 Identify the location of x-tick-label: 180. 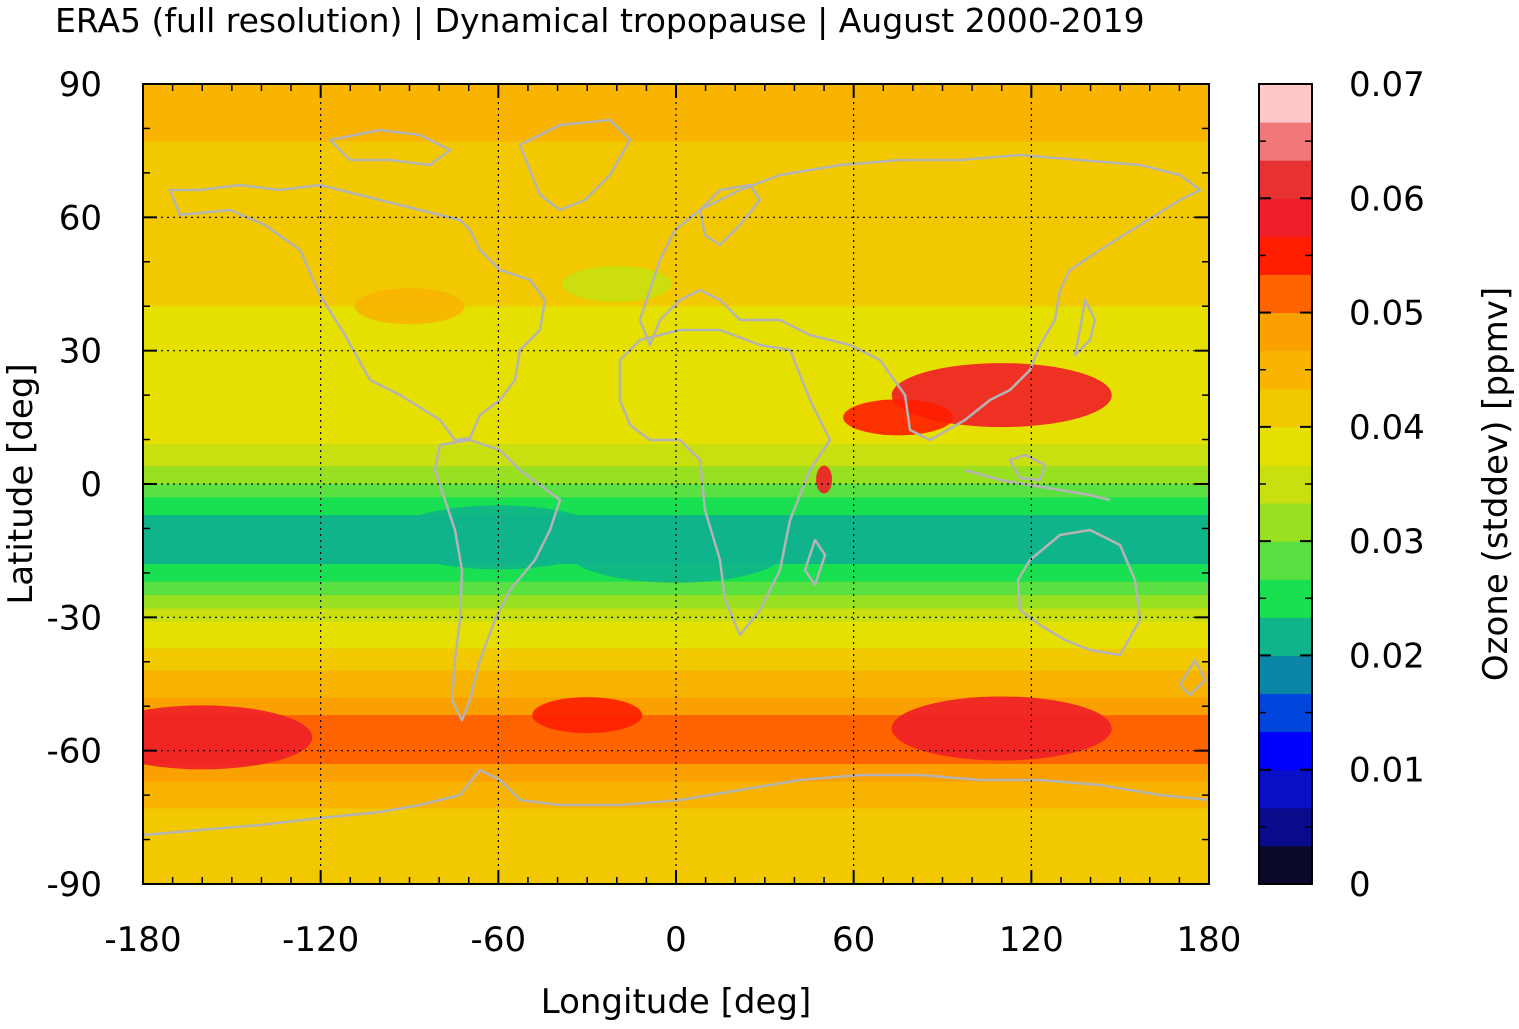
(1209, 940).